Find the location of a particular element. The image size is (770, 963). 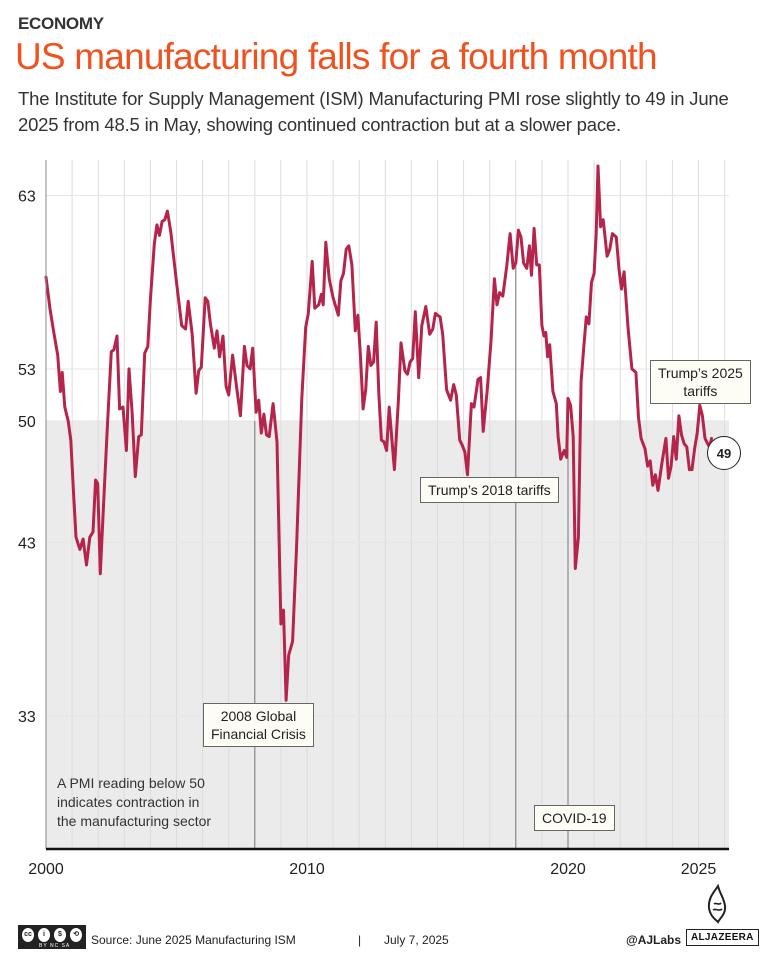

x-tick-label: 2020 is located at coordinates (568, 869).